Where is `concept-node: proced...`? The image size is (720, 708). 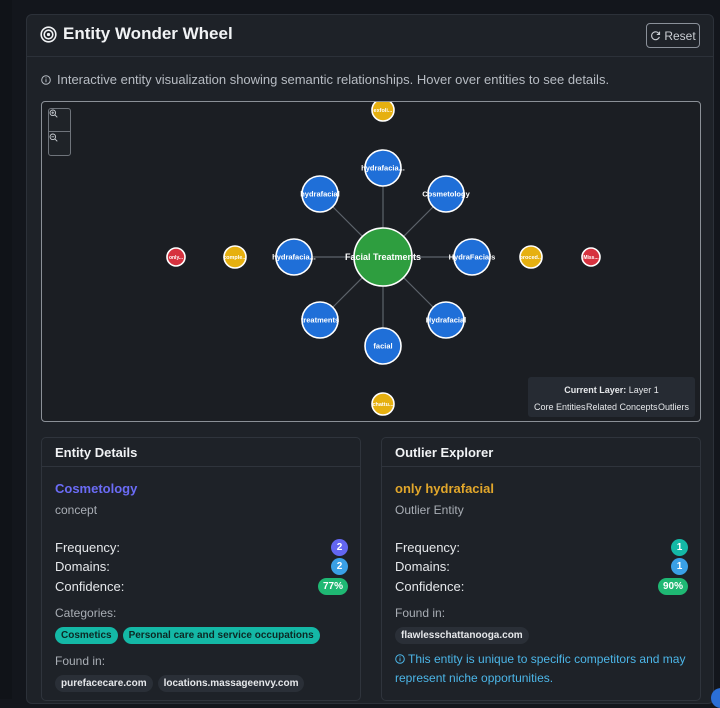 concept-node: proced... is located at coordinates (531, 257).